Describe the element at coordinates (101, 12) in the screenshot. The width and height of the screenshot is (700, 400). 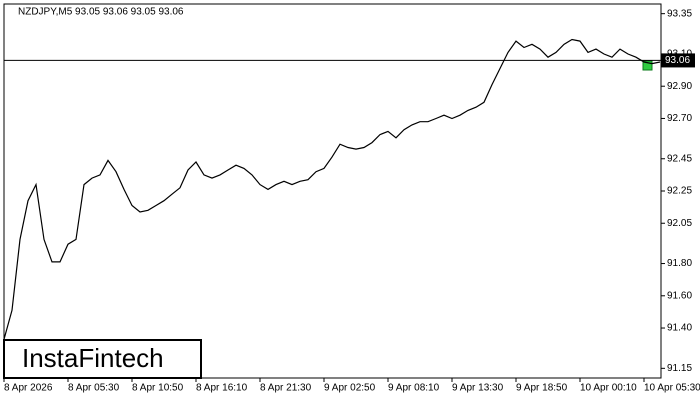
I see `chart-title: NZDJPY,M5 93.05 93.06 93.05 93.06` at that location.